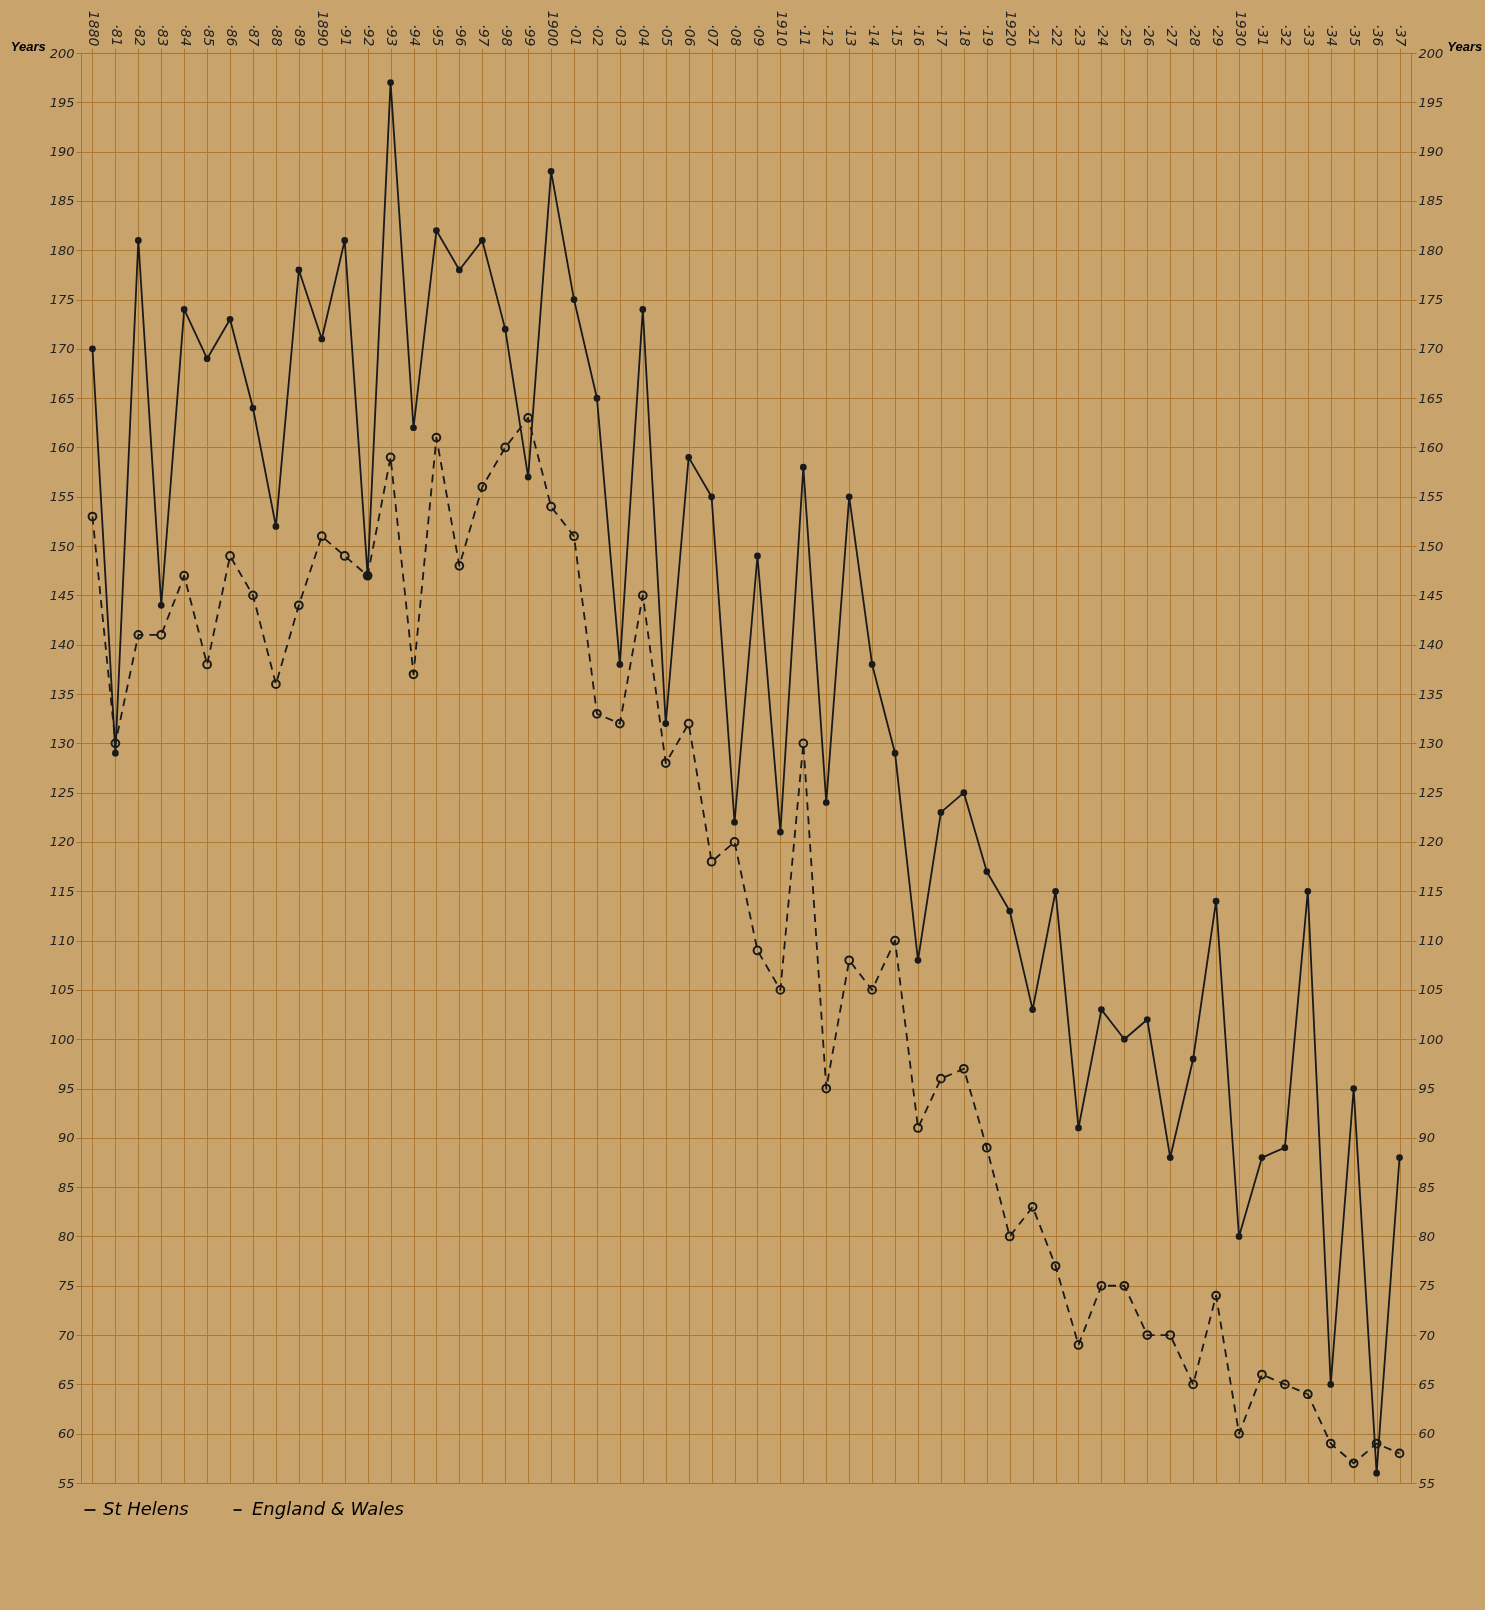  What do you see at coordinates (1217, 35) in the screenshot?
I see `x-tick-label: ·29` at bounding box center [1217, 35].